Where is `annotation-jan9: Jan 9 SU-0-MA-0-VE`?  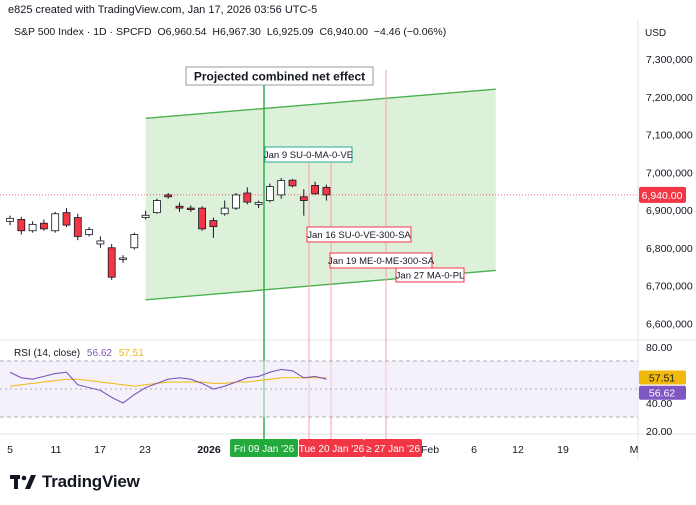
annotation-jan9: Jan 9 SU-0-MA-0-VE is located at coordinates (308, 155).